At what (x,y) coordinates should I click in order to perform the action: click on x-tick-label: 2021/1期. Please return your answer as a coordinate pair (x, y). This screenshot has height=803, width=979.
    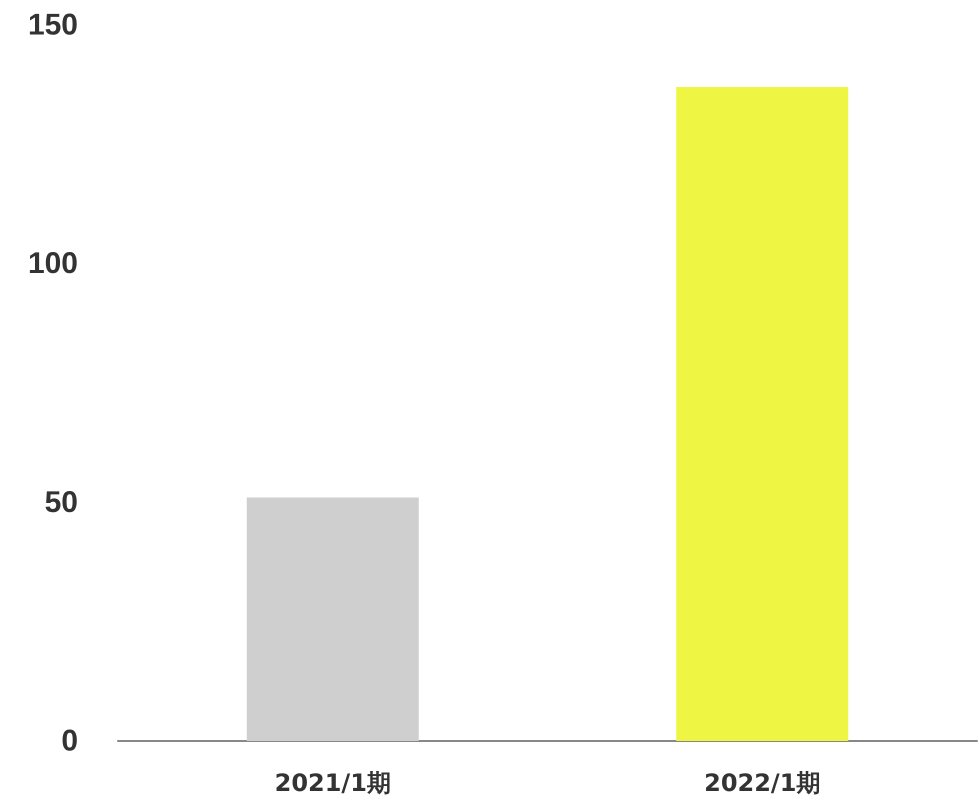
    Looking at the image, I should click on (332, 783).